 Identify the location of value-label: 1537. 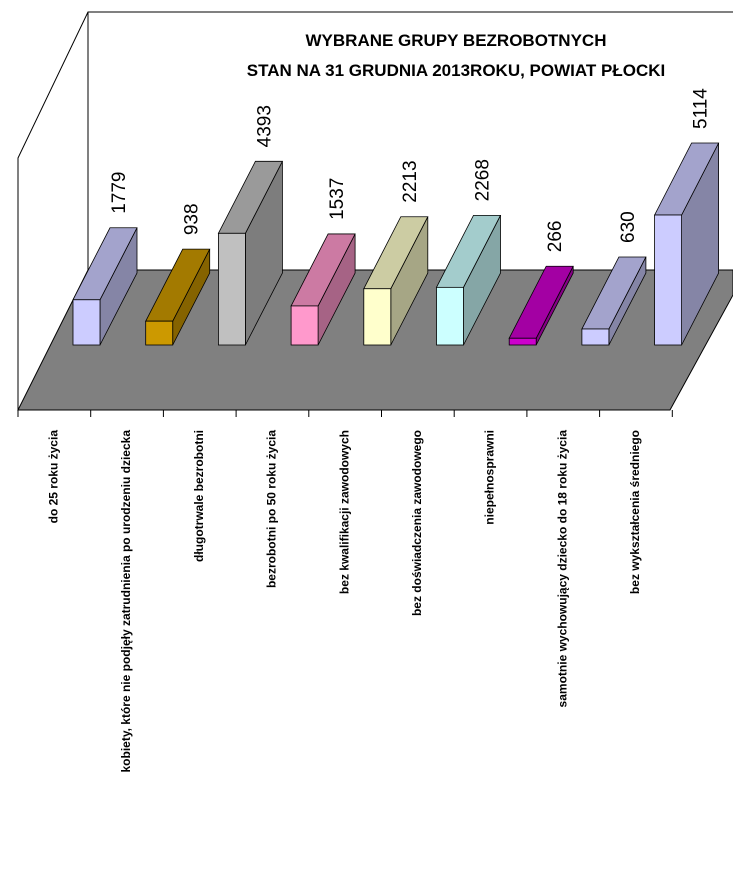
(337, 199).